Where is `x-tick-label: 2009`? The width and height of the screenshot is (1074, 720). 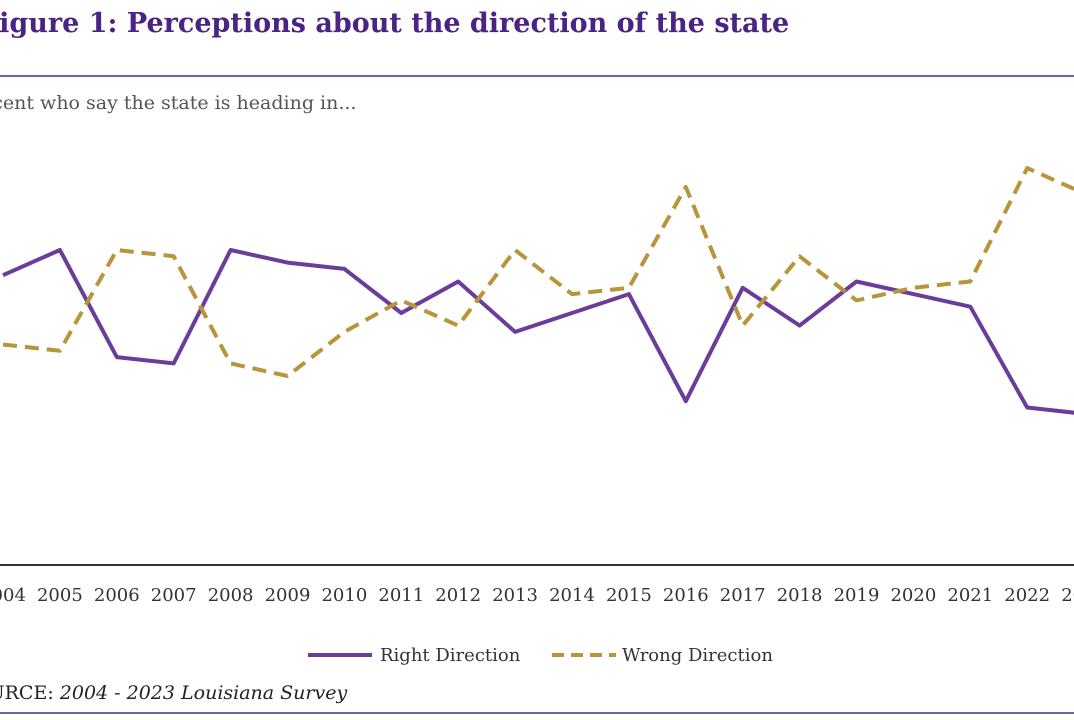 x-tick-label: 2009 is located at coordinates (288, 595).